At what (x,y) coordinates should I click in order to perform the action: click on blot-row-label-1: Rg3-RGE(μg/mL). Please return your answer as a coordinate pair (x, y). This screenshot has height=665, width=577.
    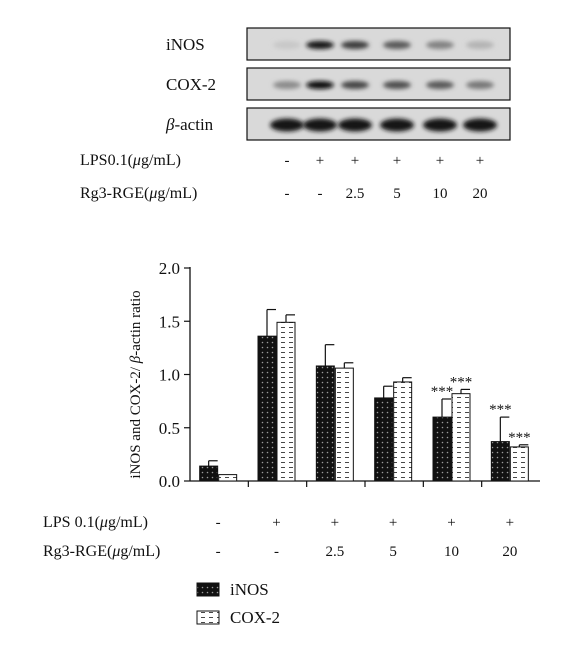
    Looking at the image, I should click on (138, 193).